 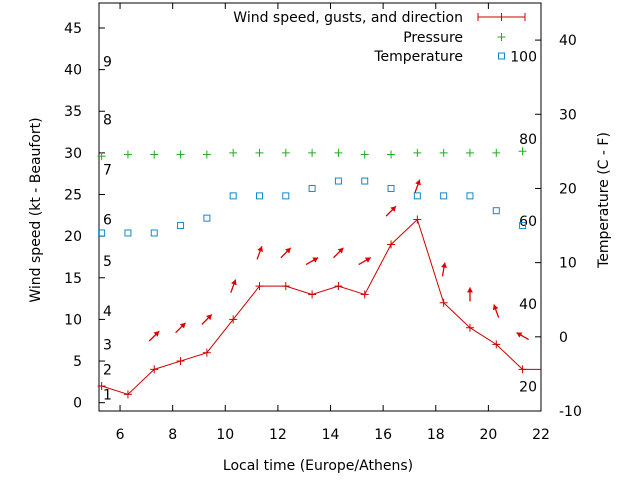 What do you see at coordinates (73, 320) in the screenshot?
I see `left-tick-label: 10` at bounding box center [73, 320].